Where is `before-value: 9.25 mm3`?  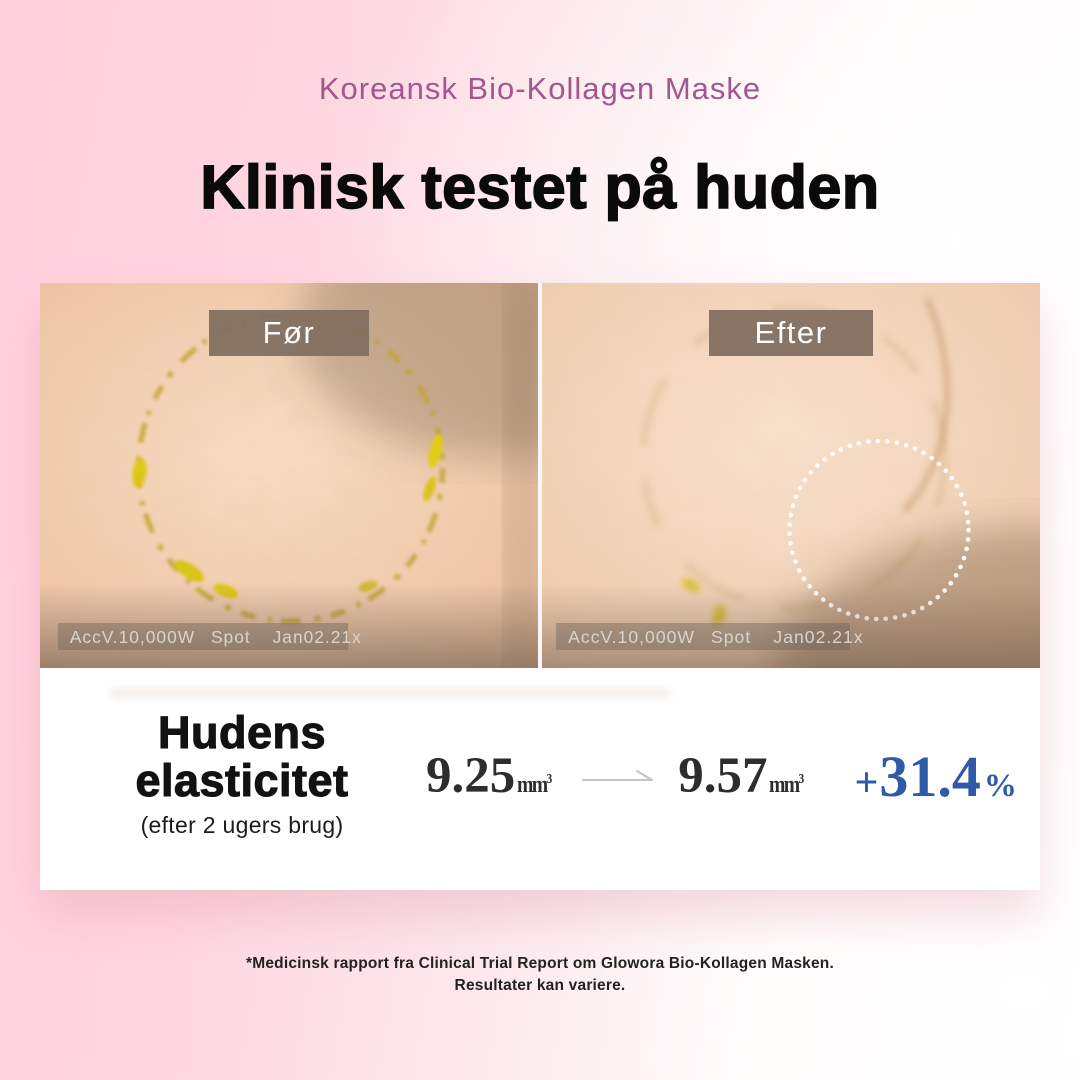 before-value: 9.25 mm3 is located at coordinates (489, 776).